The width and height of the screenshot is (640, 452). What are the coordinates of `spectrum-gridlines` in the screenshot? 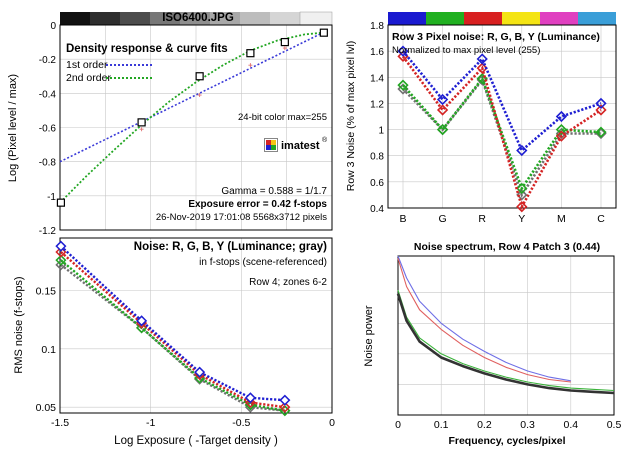 It's located at (506, 335).